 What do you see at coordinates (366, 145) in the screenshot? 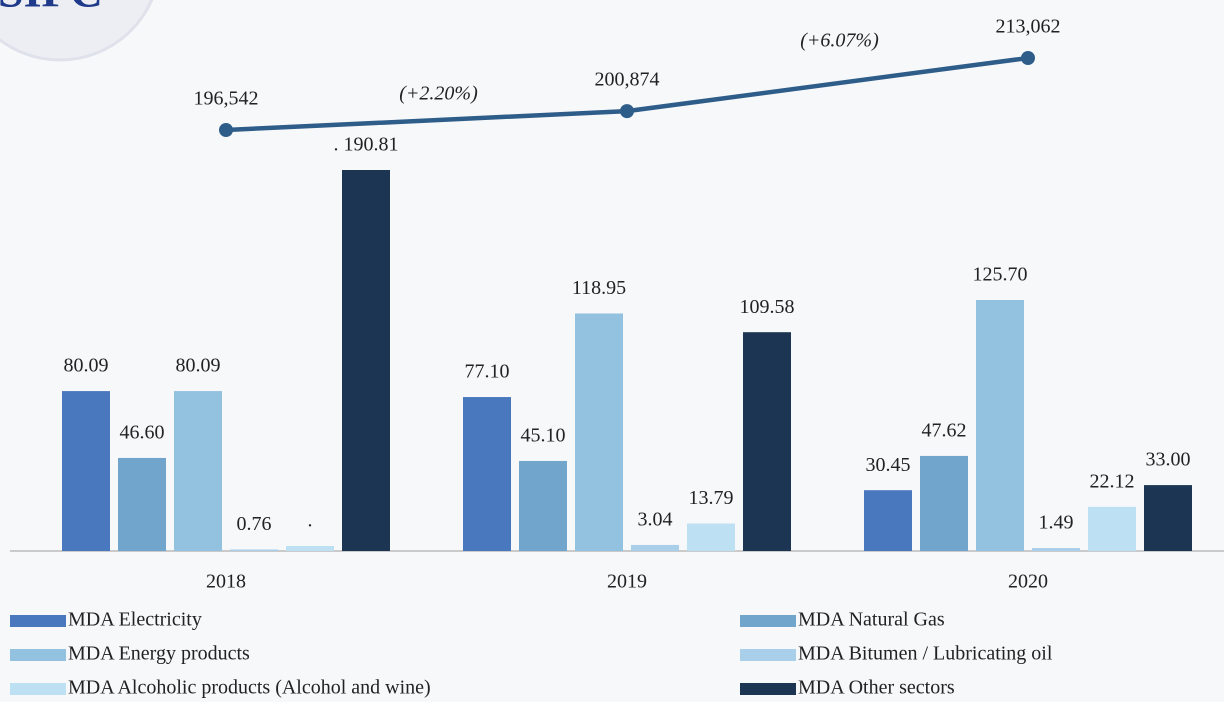
I see `bar-label: . 190.81` at bounding box center [366, 145].